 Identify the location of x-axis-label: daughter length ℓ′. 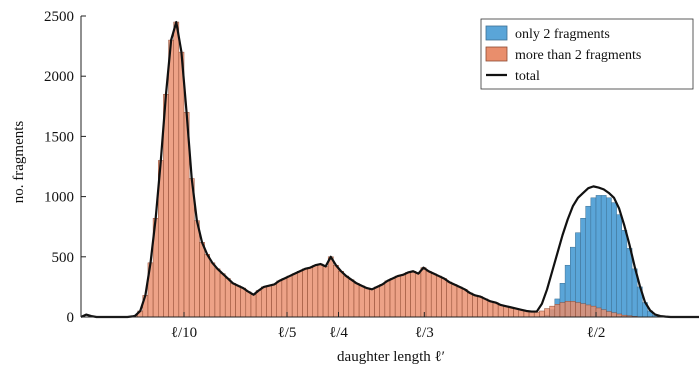
(391, 357).